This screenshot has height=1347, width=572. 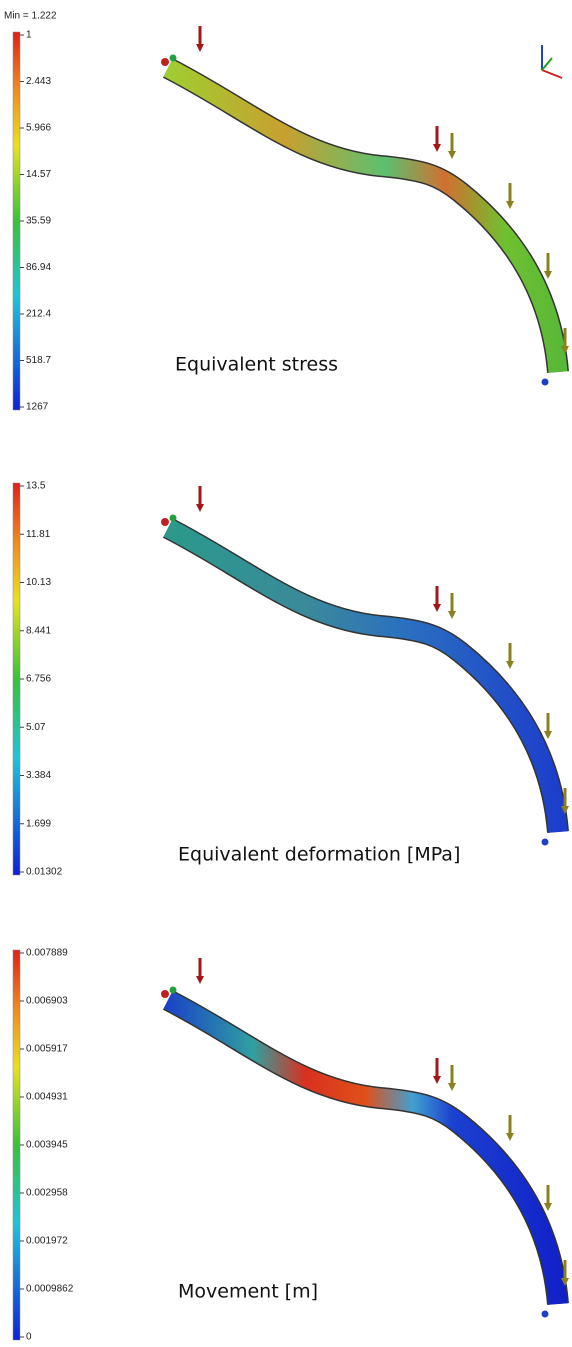 I want to click on tick-label: 35.59, so click(x=38, y=221).